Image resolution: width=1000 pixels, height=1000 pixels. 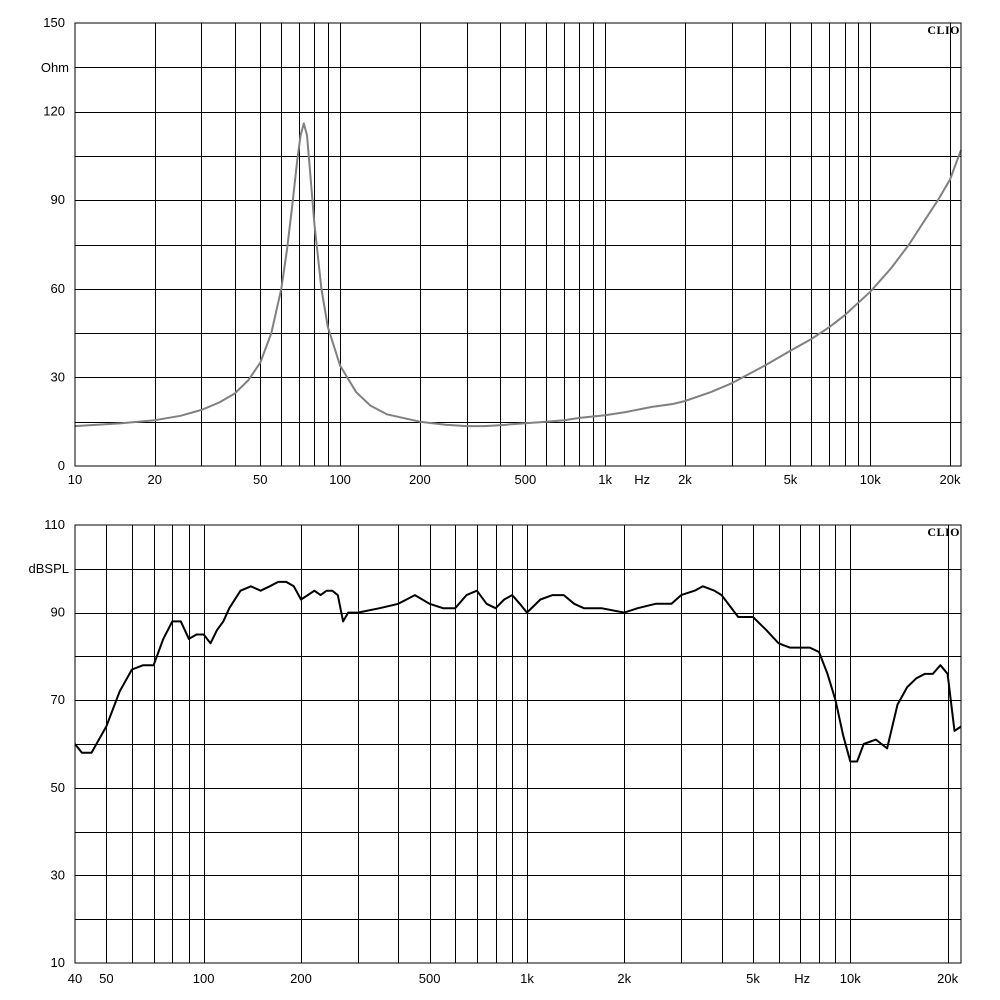 I want to click on impedance-x-tick-label: 20k, so click(x=950, y=479).